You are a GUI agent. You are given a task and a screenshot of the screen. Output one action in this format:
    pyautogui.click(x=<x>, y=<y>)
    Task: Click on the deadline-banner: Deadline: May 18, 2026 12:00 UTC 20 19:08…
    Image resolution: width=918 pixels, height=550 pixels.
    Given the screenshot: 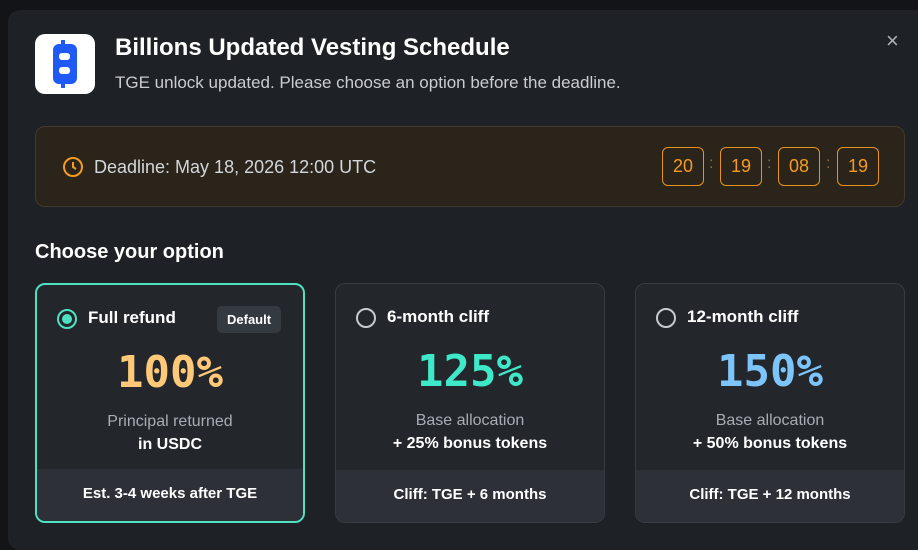 What is the action you would take?
    pyautogui.click(x=470, y=166)
    